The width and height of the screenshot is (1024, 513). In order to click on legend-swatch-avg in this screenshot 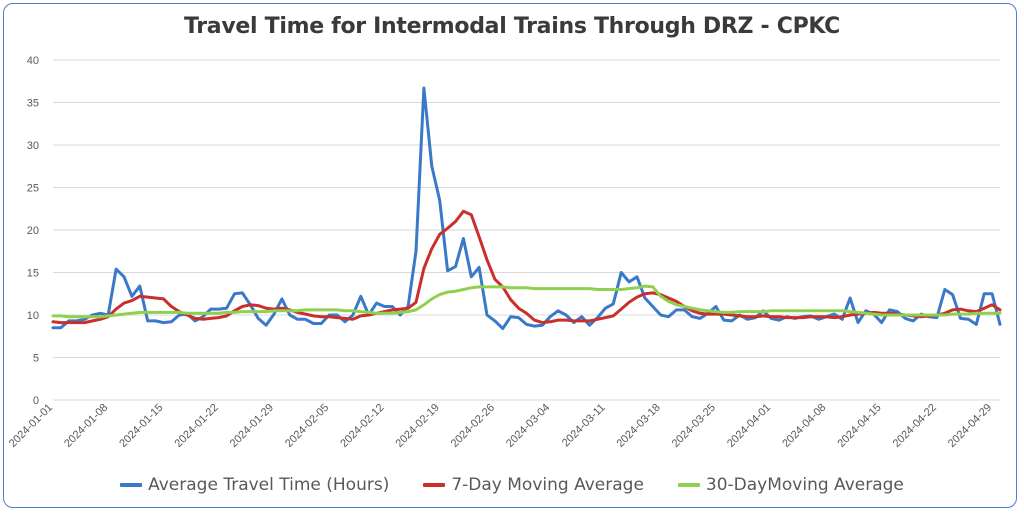, I will do `click(131, 485)`.